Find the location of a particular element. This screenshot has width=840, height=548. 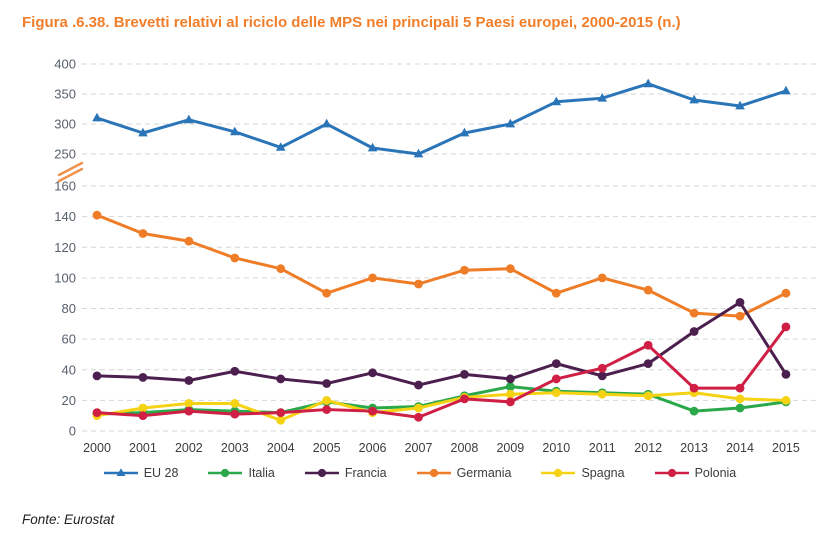

legend-item-polonia: Polonia is located at coordinates (695, 473).